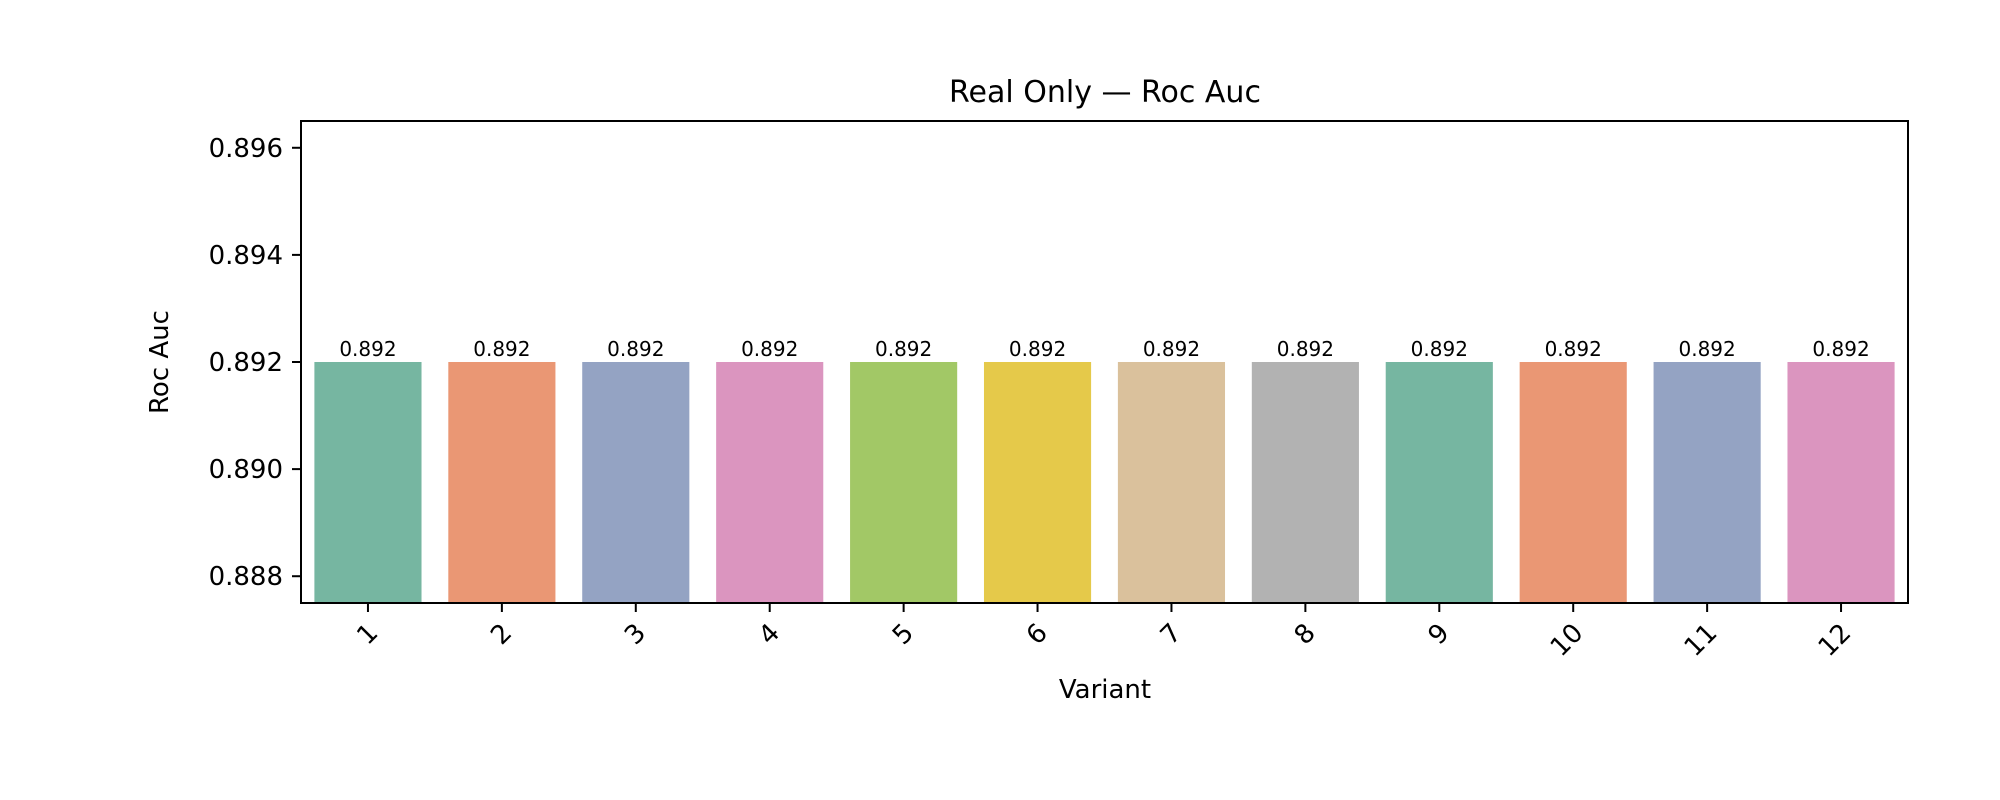 This screenshot has width=2000, height=800. What do you see at coordinates (246, 470) in the screenshot?
I see `y-tick-label: 0.890` at bounding box center [246, 470].